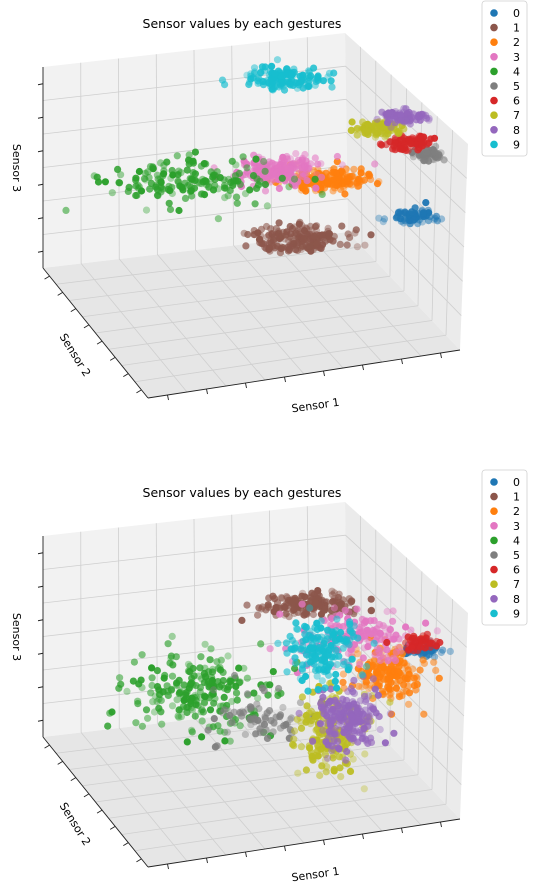 Image resolution: width=533 pixels, height=892 pixels. Describe the element at coordinates (75, 355) in the screenshot. I see `y-axis-label: Sensor 2` at that location.